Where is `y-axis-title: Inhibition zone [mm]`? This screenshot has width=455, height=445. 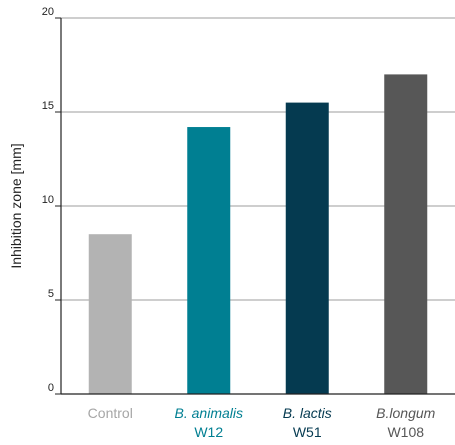 y-axis-title: Inhibition zone [mm] is located at coordinates (16, 205).